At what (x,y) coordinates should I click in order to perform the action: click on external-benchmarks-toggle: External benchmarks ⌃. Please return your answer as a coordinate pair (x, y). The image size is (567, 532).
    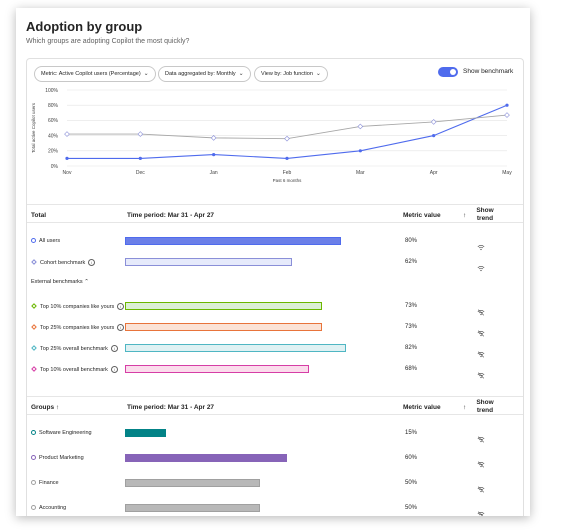
    Looking at the image, I should click on (60, 282).